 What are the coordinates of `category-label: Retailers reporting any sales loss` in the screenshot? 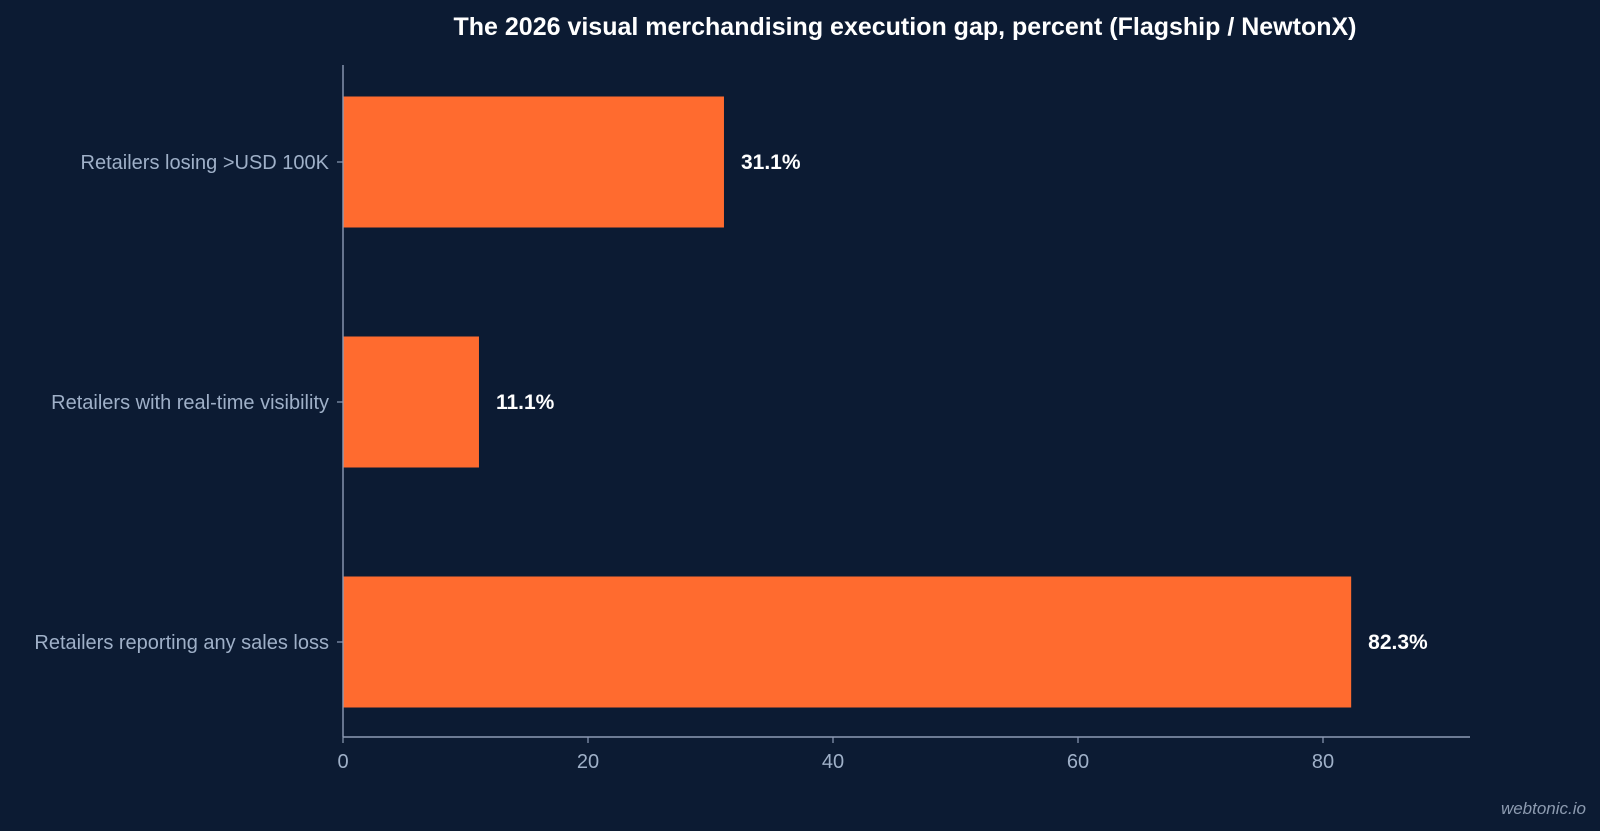 It's located at (181, 643).